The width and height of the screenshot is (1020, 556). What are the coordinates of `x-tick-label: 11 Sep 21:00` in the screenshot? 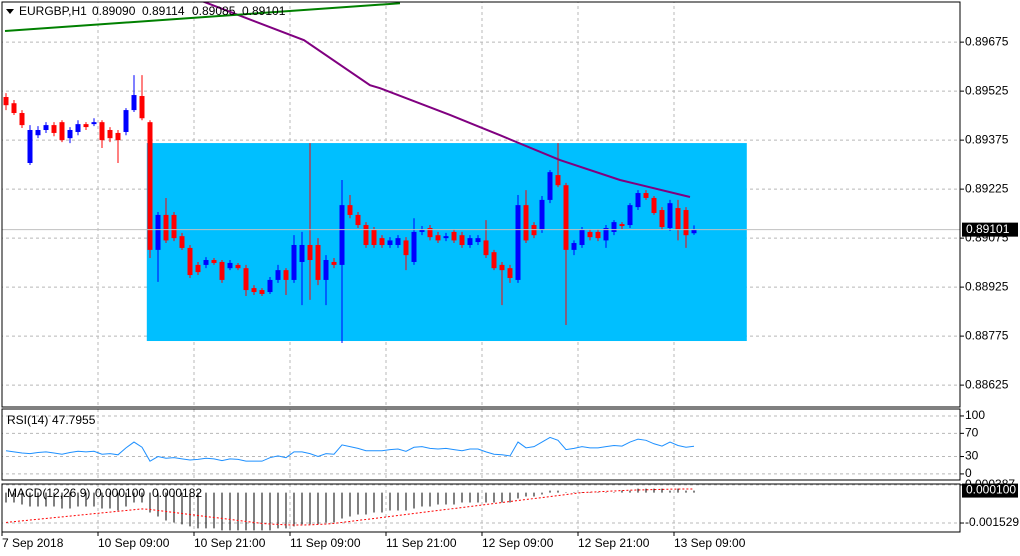 It's located at (421, 543).